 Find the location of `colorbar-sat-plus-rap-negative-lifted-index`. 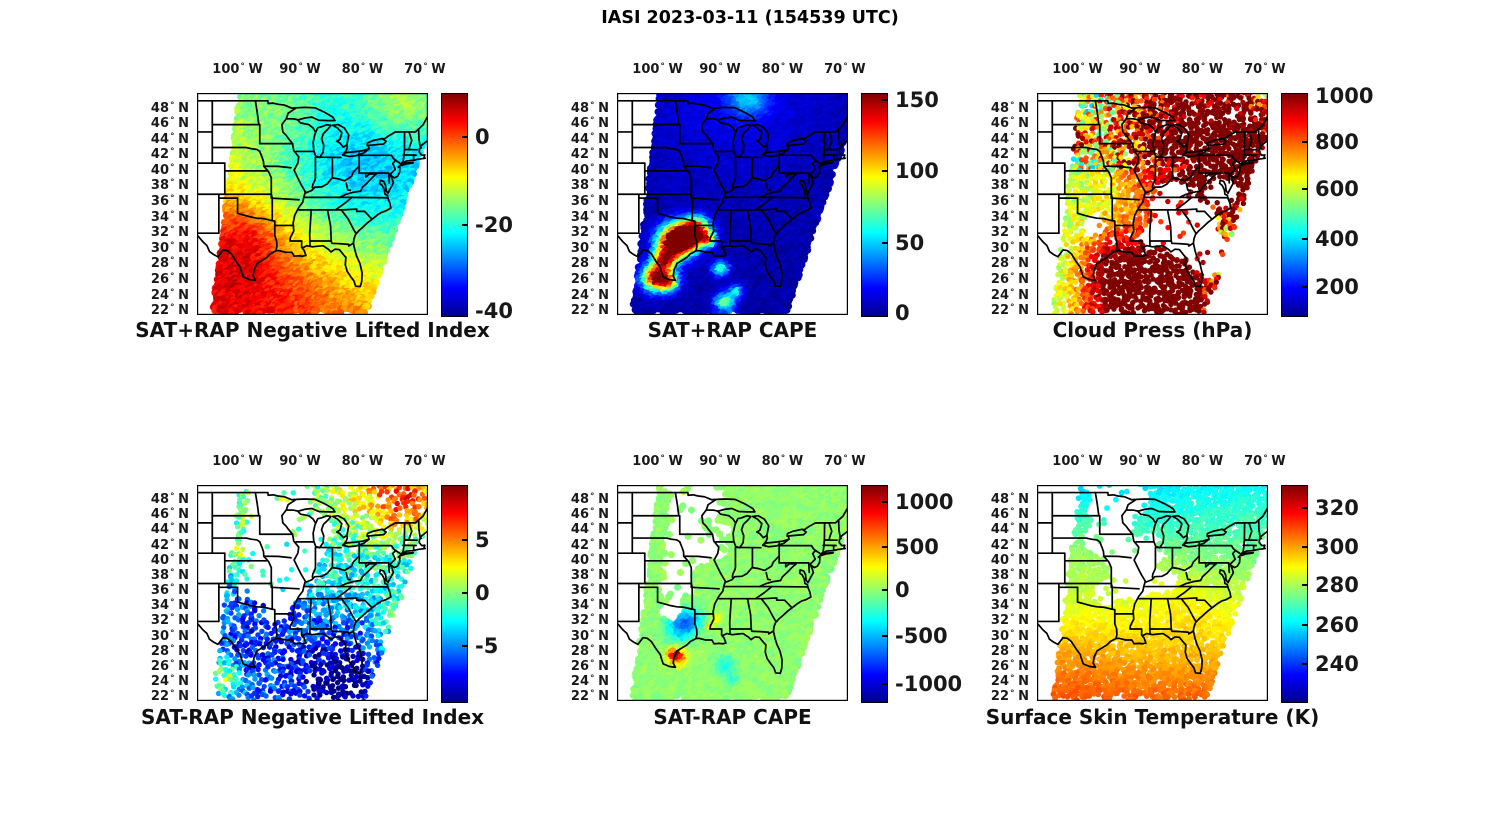

colorbar-sat-plus-rap-negative-lifted-index is located at coordinates (454, 205).